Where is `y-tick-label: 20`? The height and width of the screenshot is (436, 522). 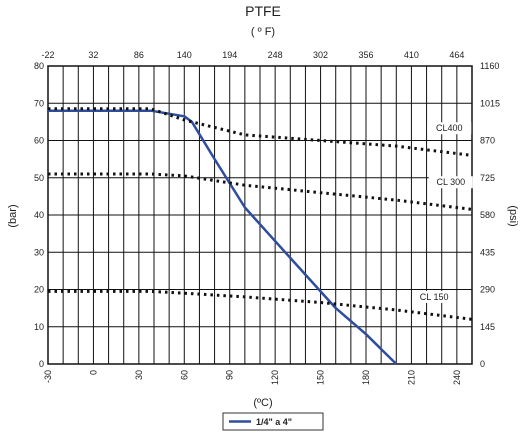
y-tick-label: 20 is located at coordinates (39, 290).